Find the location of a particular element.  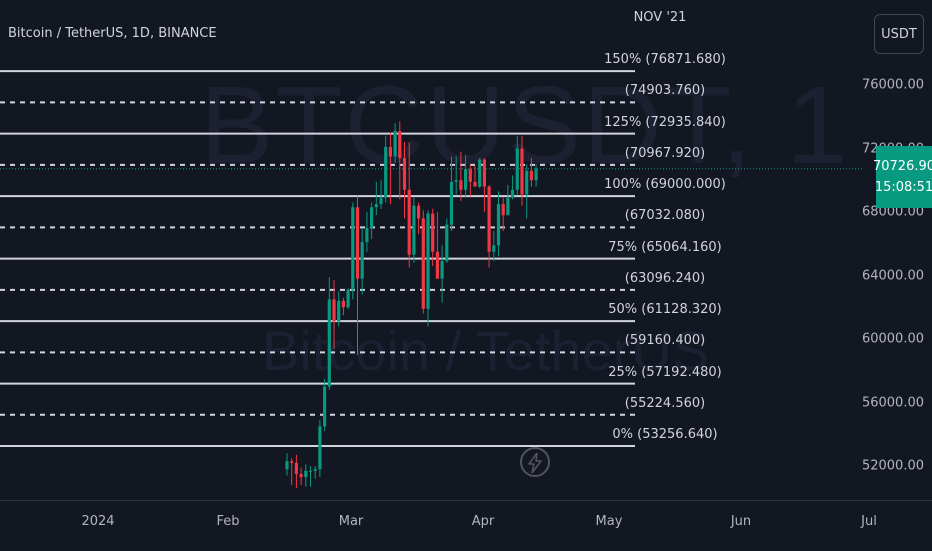

fib-level-label: (67032.080) is located at coordinates (665, 216).